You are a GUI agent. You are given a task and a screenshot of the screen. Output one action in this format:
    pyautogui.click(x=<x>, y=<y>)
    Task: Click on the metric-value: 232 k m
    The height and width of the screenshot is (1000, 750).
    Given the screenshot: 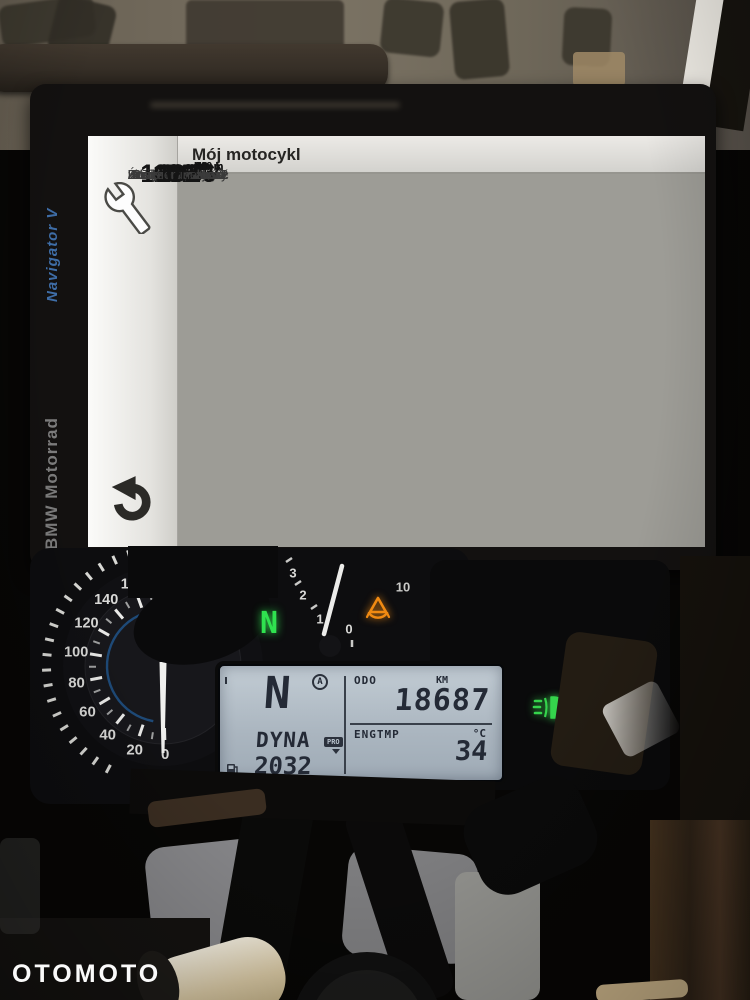 What is the action you would take?
    pyautogui.click(x=182, y=173)
    